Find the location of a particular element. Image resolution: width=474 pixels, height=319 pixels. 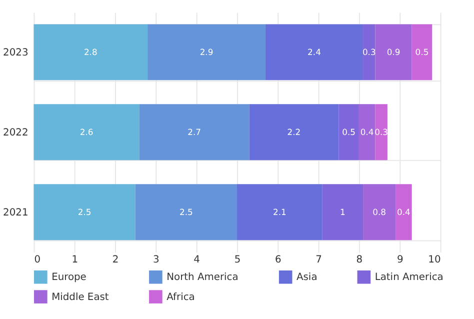

data-label: 2.1 is located at coordinates (279, 212).